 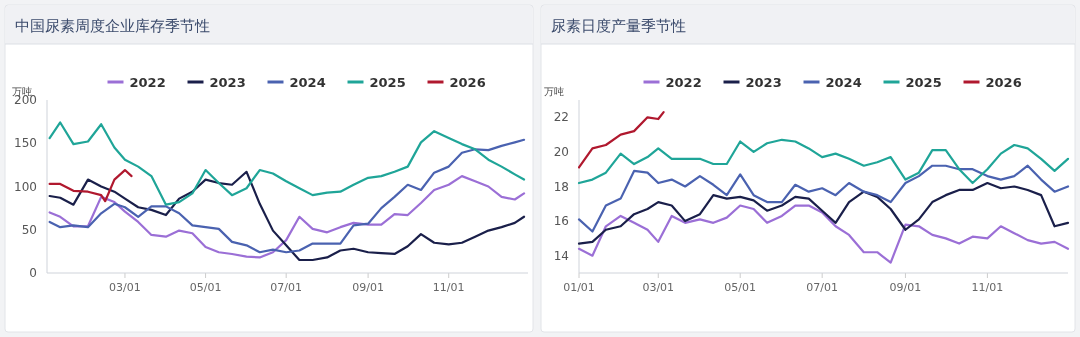 What do you see at coordinates (25, 186) in the screenshot?
I see `y-tick-label: 100` at bounding box center [25, 186].